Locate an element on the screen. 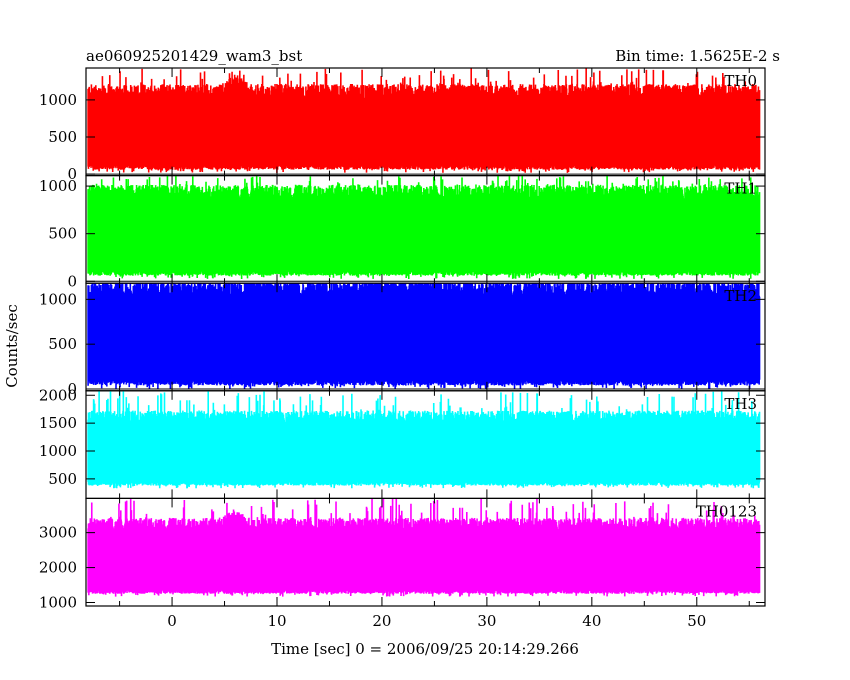 The height and width of the screenshot is (680, 850). series-label-th3: TH3 is located at coordinates (740, 404).